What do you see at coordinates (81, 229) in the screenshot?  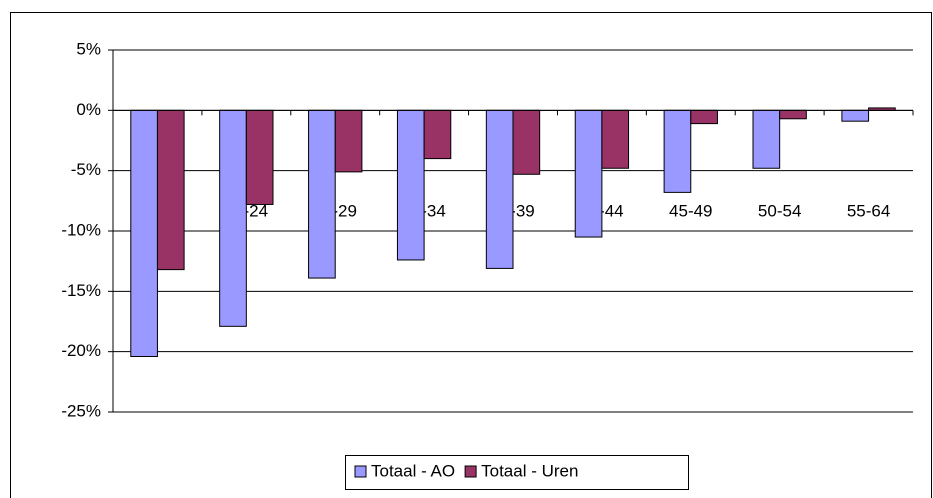 I see `y-tick-label: -10%` at bounding box center [81, 229].